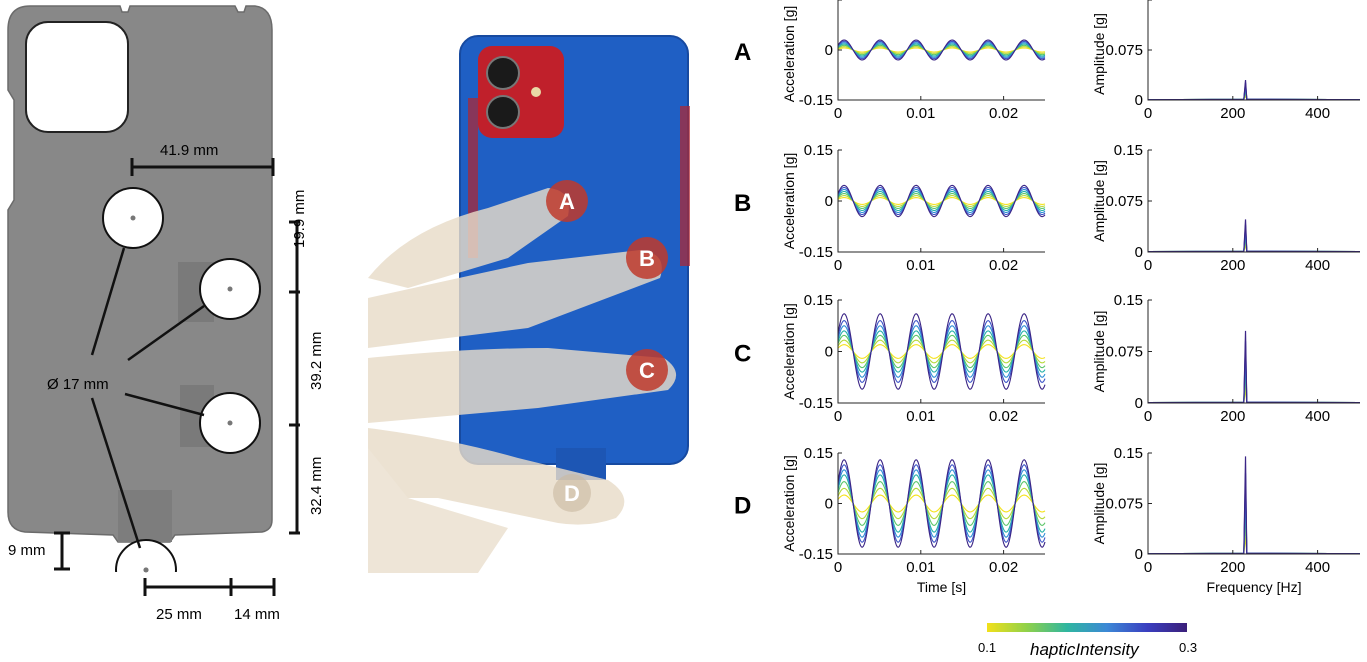 Image resolution: width=1367 pixels, height=662 pixels. Describe the element at coordinates (742, 52) in the screenshot. I see `row-label: A` at that location.